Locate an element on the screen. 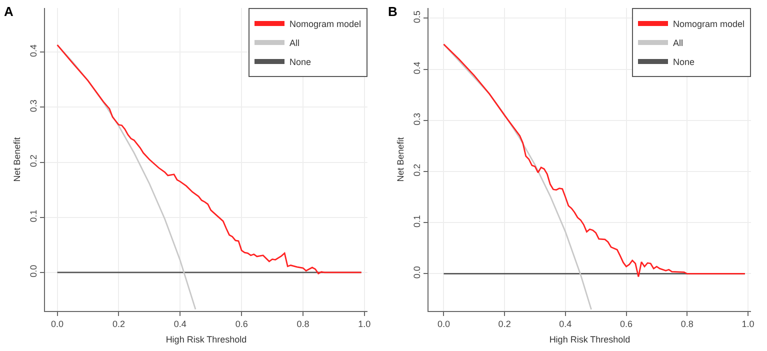 The image size is (767, 351). chart-title: A is located at coordinates (9, 11).